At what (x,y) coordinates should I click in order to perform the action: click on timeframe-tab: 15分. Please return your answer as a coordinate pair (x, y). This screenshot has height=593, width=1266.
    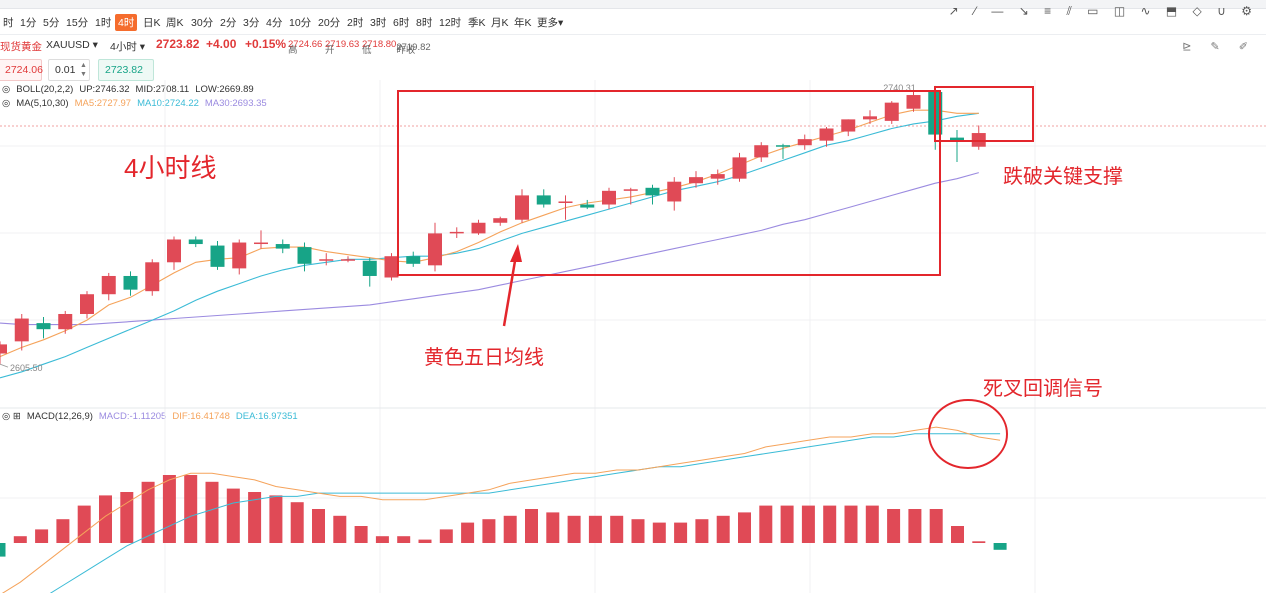
    Looking at the image, I should click on (77, 23).